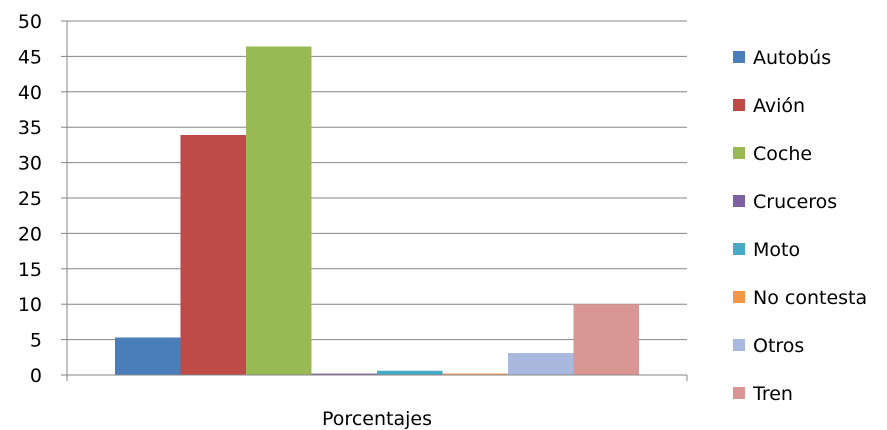 This screenshot has height=430, width=887. Describe the element at coordinates (36, 376) in the screenshot. I see `y-tick-label: 0` at that location.